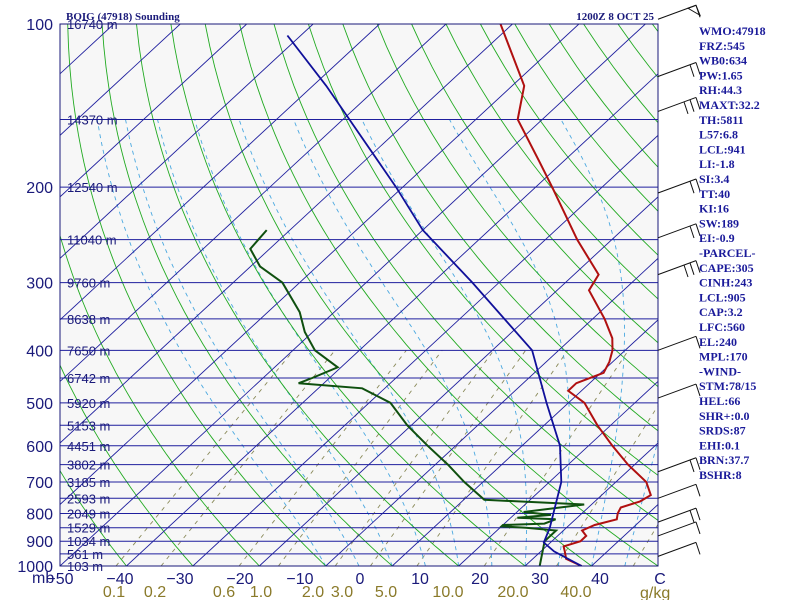 This screenshot has height=600, width=800. What do you see at coordinates (179, 579) in the screenshot?
I see `temperature-tick-label: −30` at bounding box center [179, 579].